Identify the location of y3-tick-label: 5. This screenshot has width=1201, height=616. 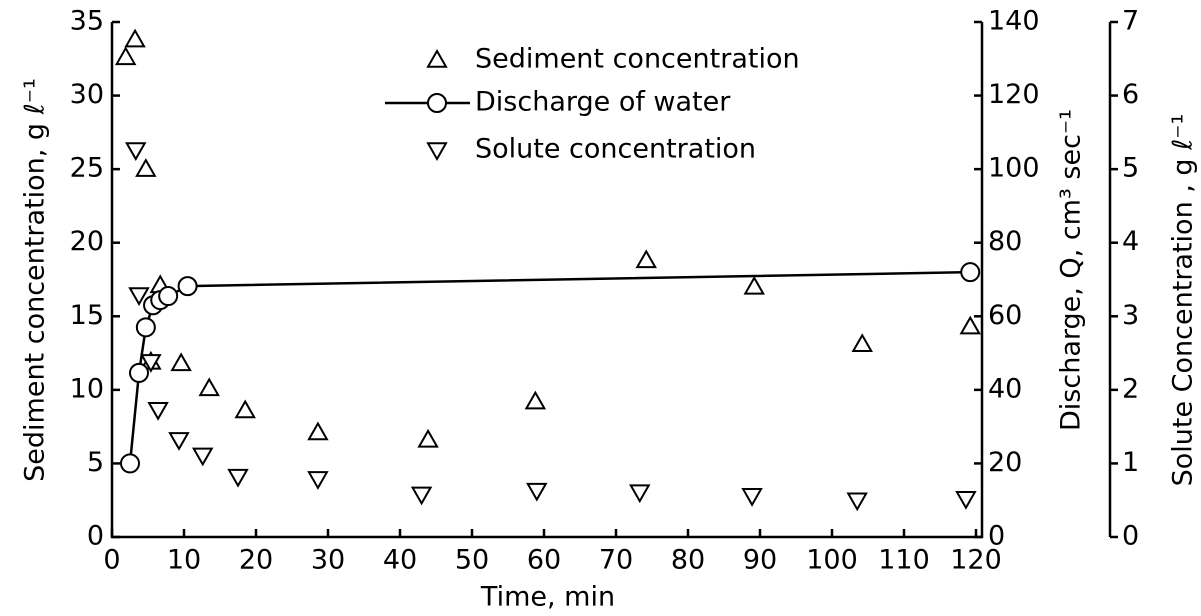
(1130, 168).